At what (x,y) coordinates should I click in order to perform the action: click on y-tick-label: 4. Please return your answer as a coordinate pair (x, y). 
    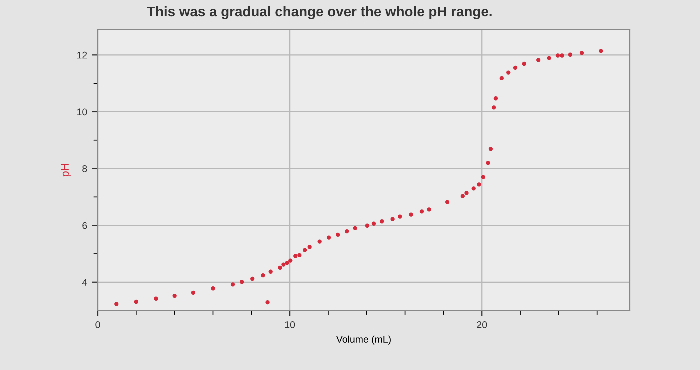
    Looking at the image, I should click on (85, 282).